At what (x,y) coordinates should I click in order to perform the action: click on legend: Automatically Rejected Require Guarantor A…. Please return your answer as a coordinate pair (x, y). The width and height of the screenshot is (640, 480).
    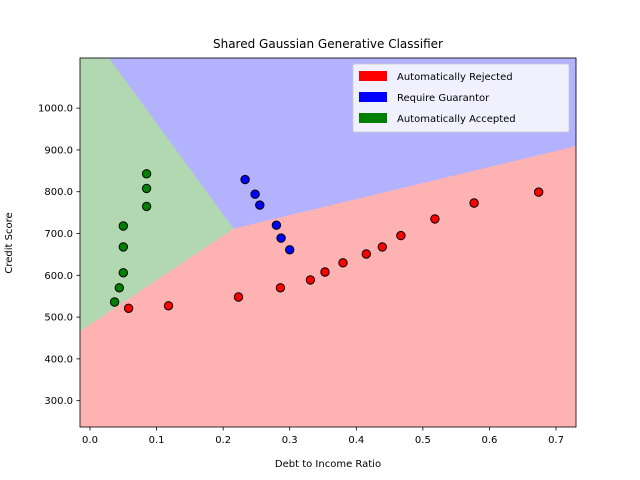
    Looking at the image, I should click on (461, 98).